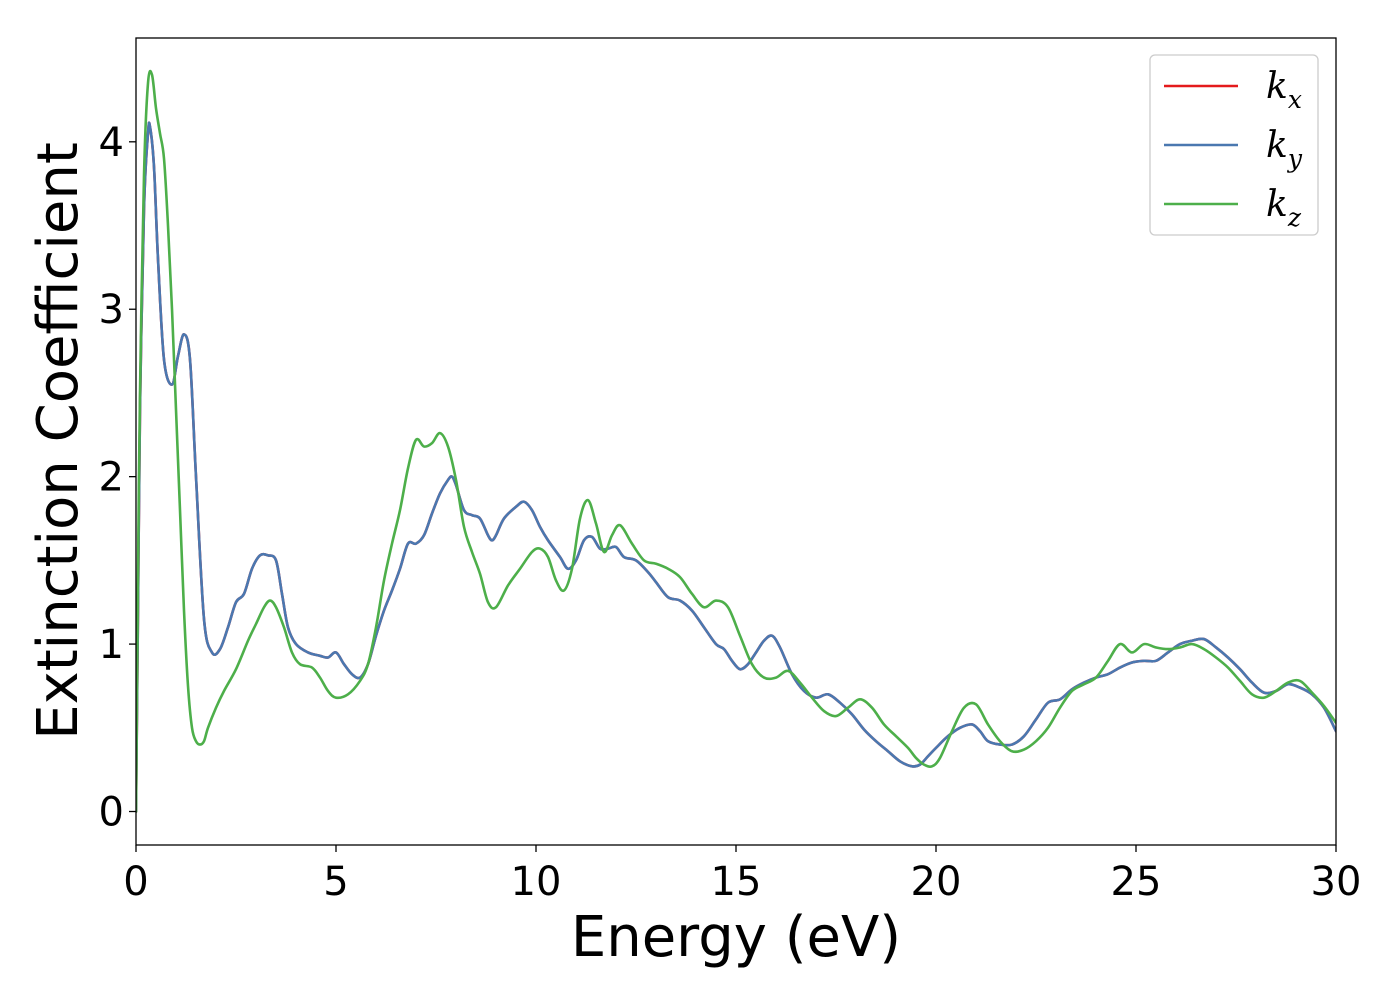 This screenshot has width=1400, height=1000. Describe the element at coordinates (111, 813) in the screenshot. I see `y-tick-label: 0` at that location.